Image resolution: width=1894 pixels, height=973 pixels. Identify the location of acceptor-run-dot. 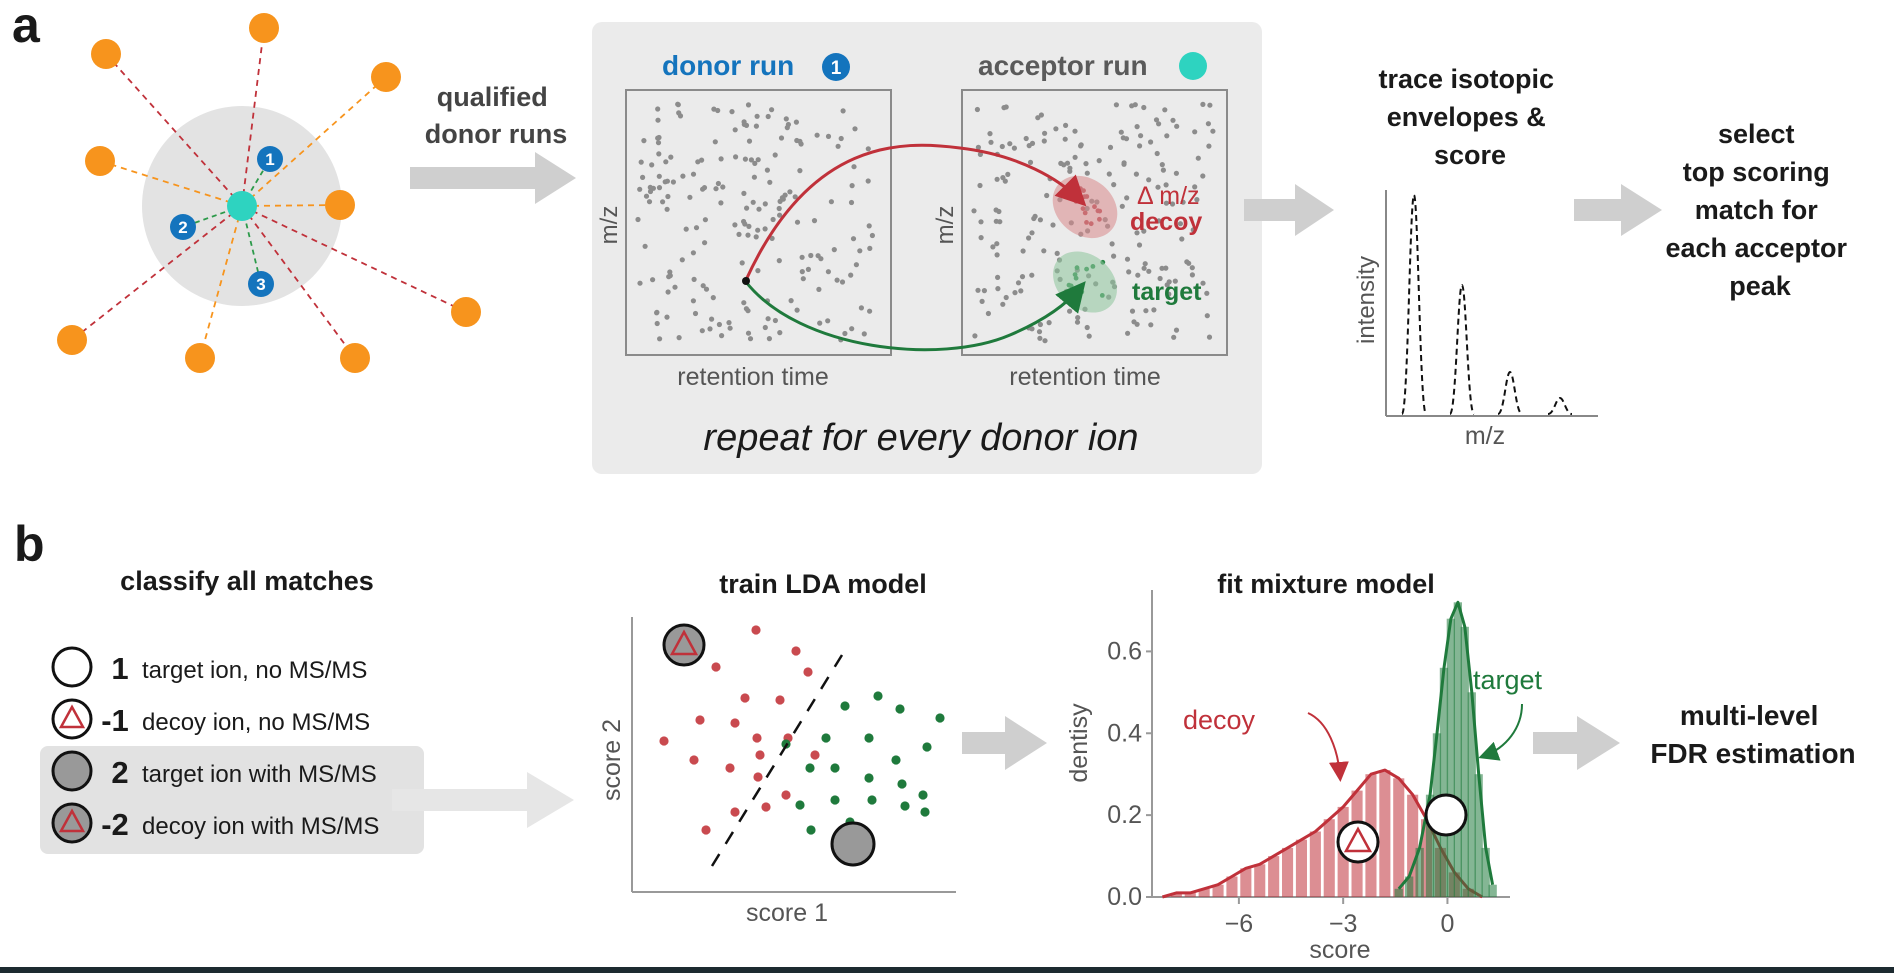
(1193, 66).